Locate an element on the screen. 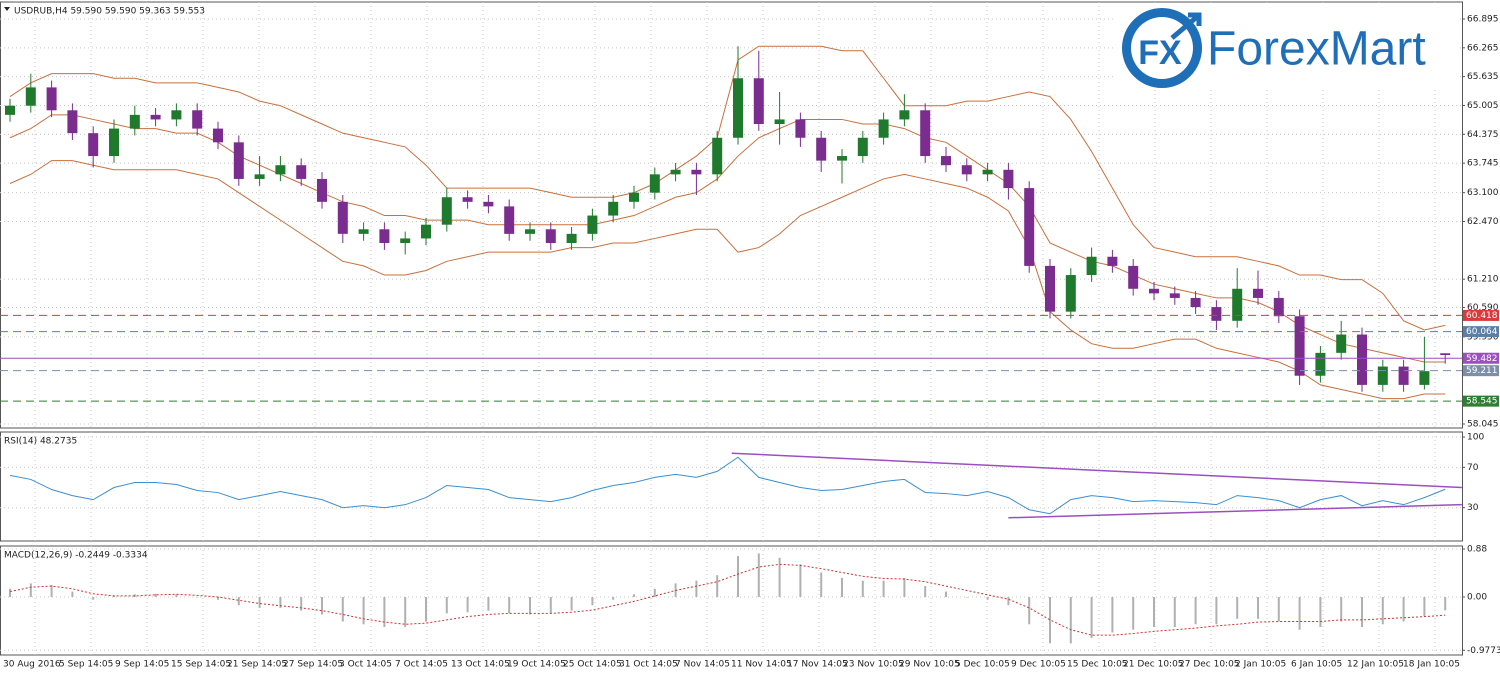 This screenshot has height=673, width=1500. price-level-label: 59.482 is located at coordinates (1482, 359).